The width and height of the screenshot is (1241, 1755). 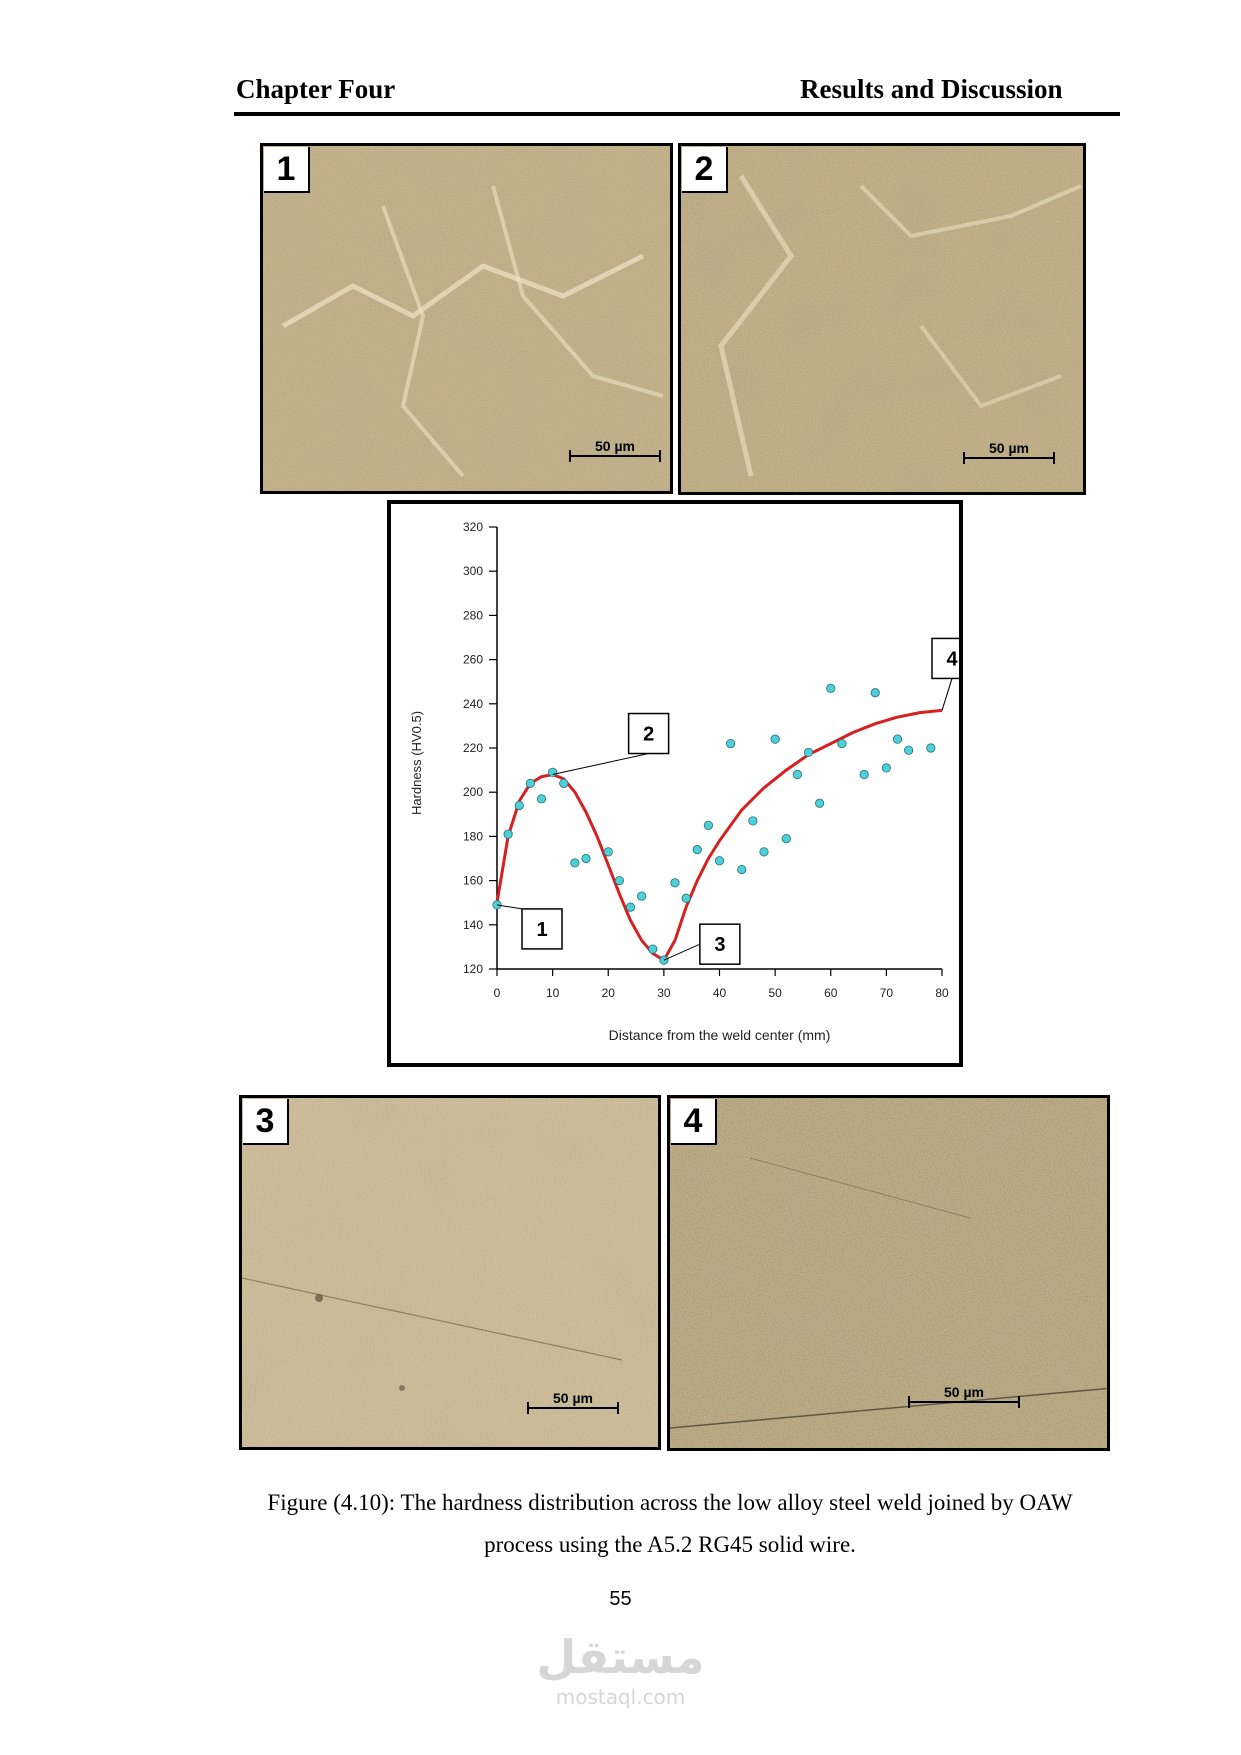 I want to click on y-tick-label: 200, so click(x=473, y=792).